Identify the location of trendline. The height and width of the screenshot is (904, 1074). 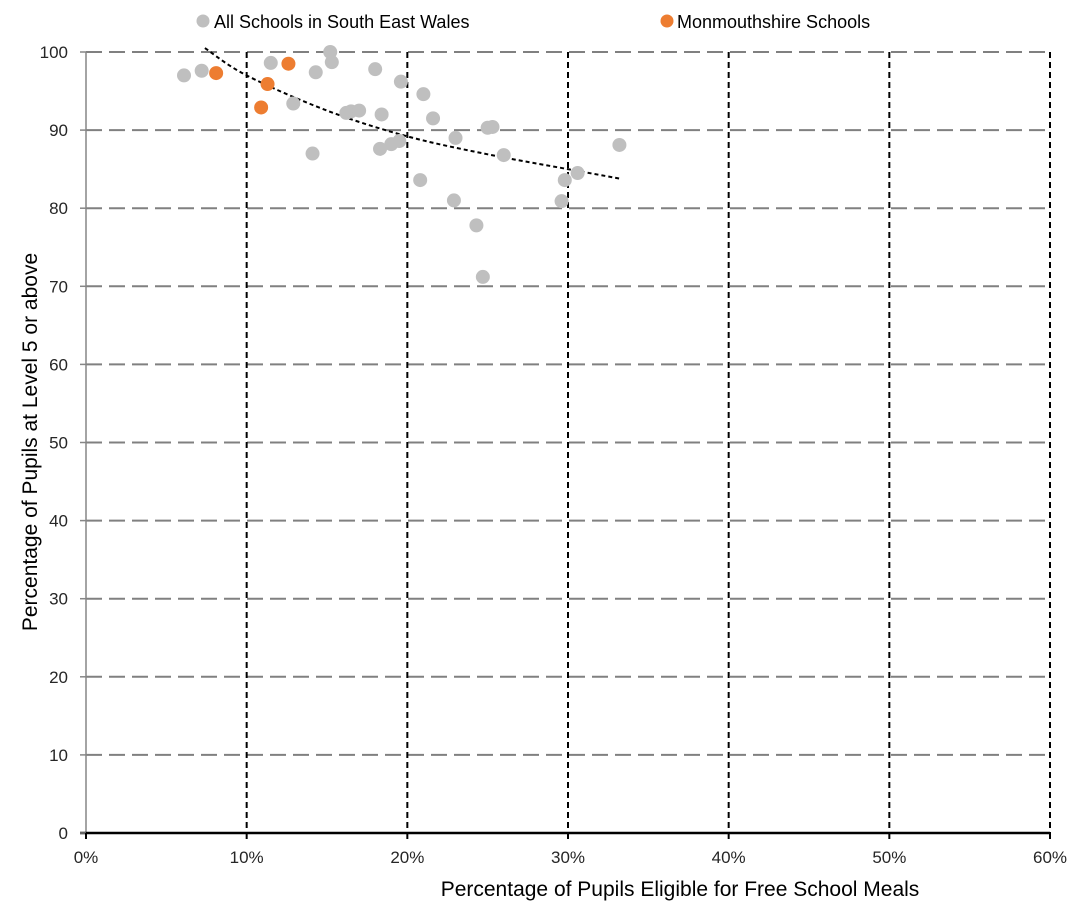
(412, 113).